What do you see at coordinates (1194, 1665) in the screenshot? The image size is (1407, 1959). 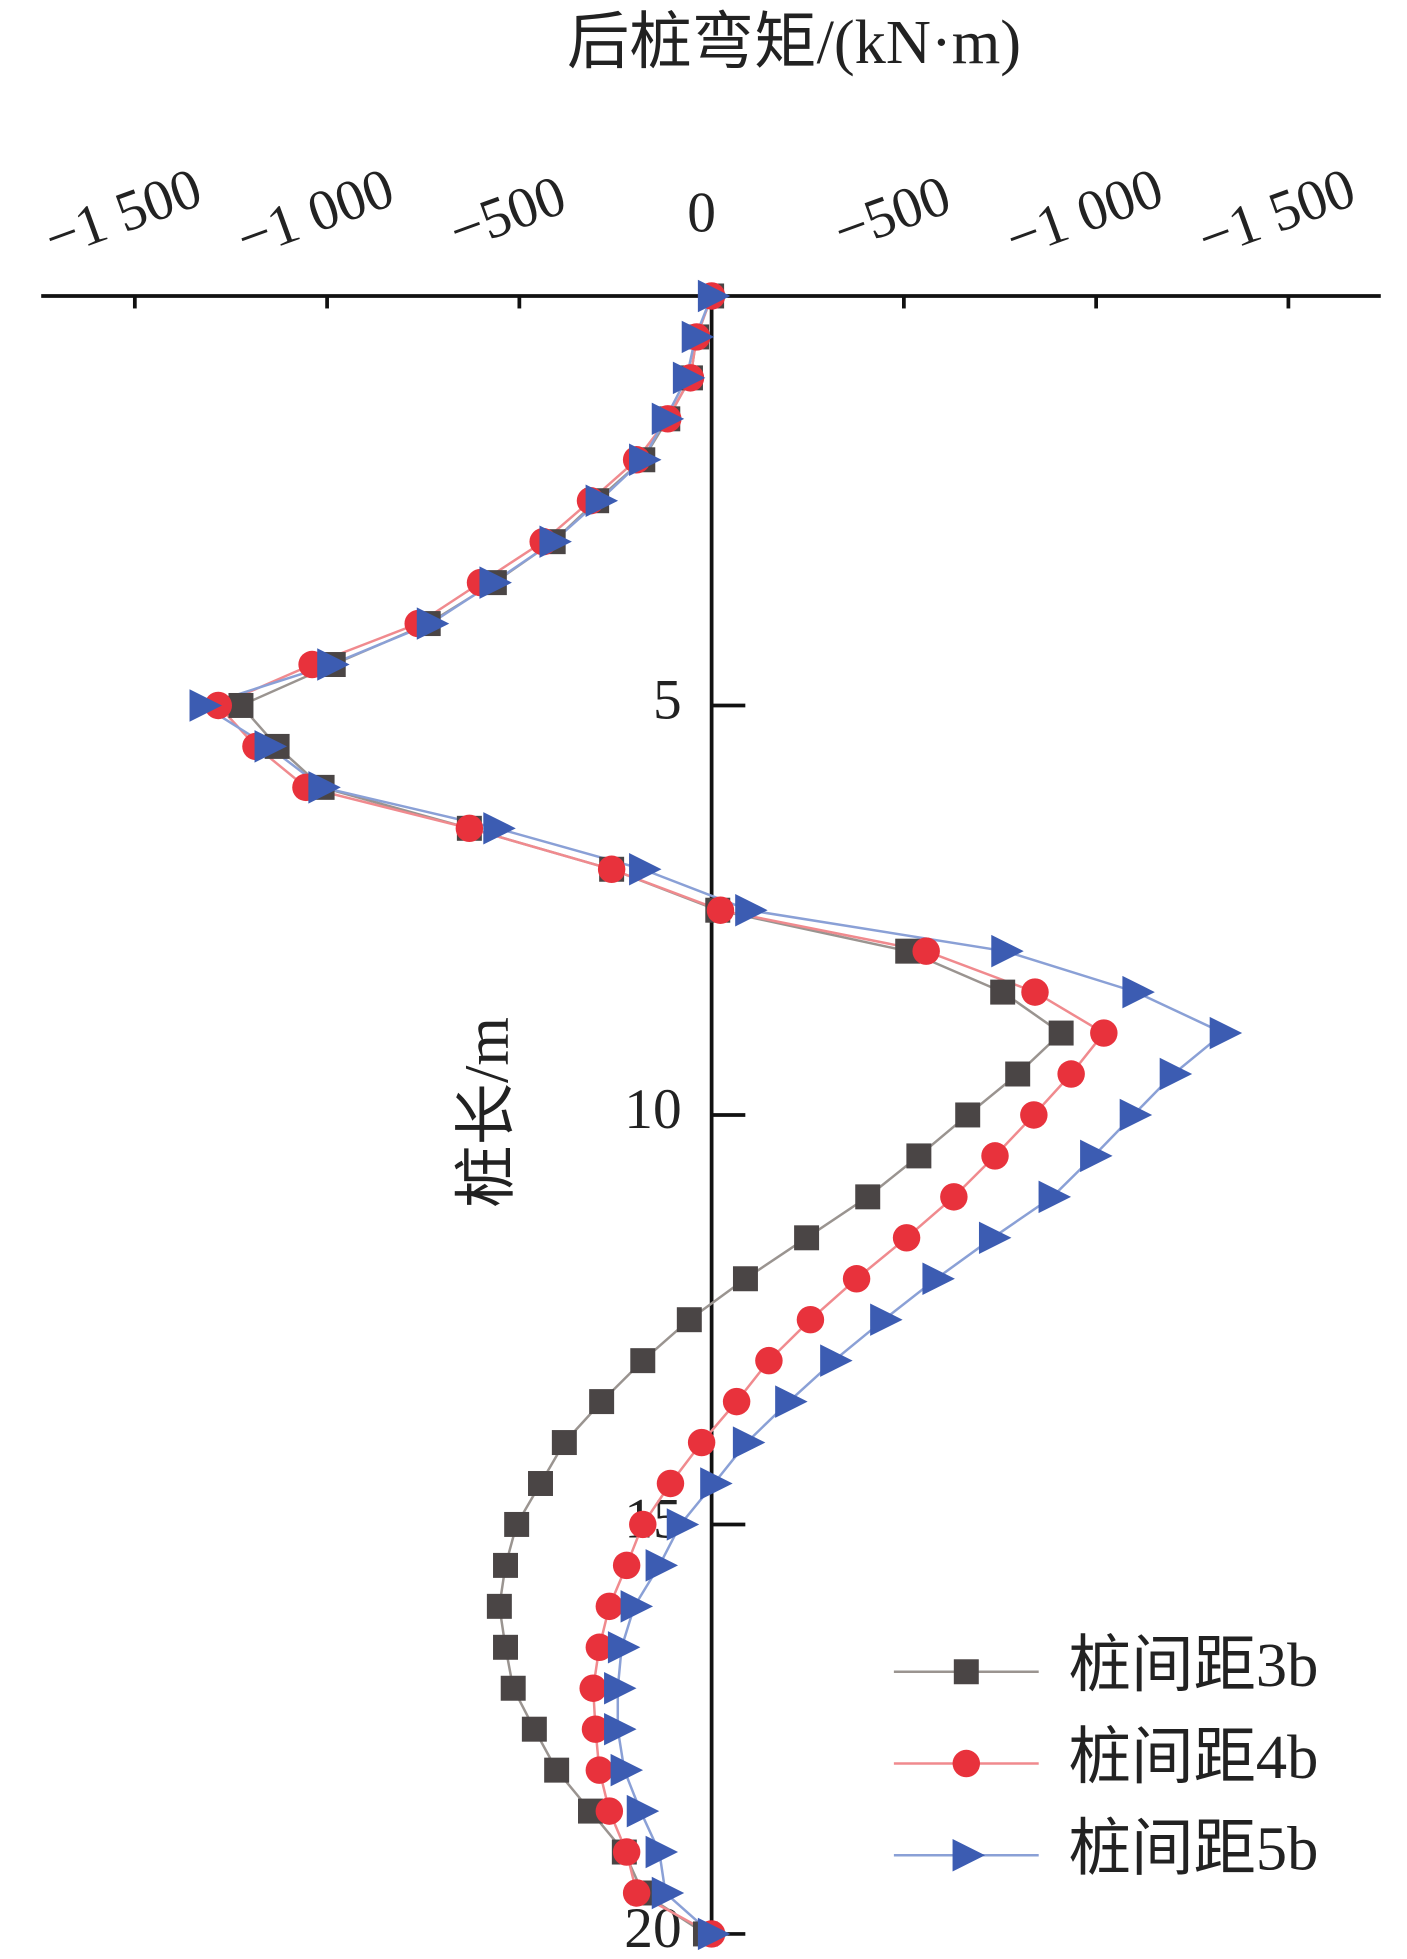 I see `legend-label: 桩间距3b` at bounding box center [1194, 1665].